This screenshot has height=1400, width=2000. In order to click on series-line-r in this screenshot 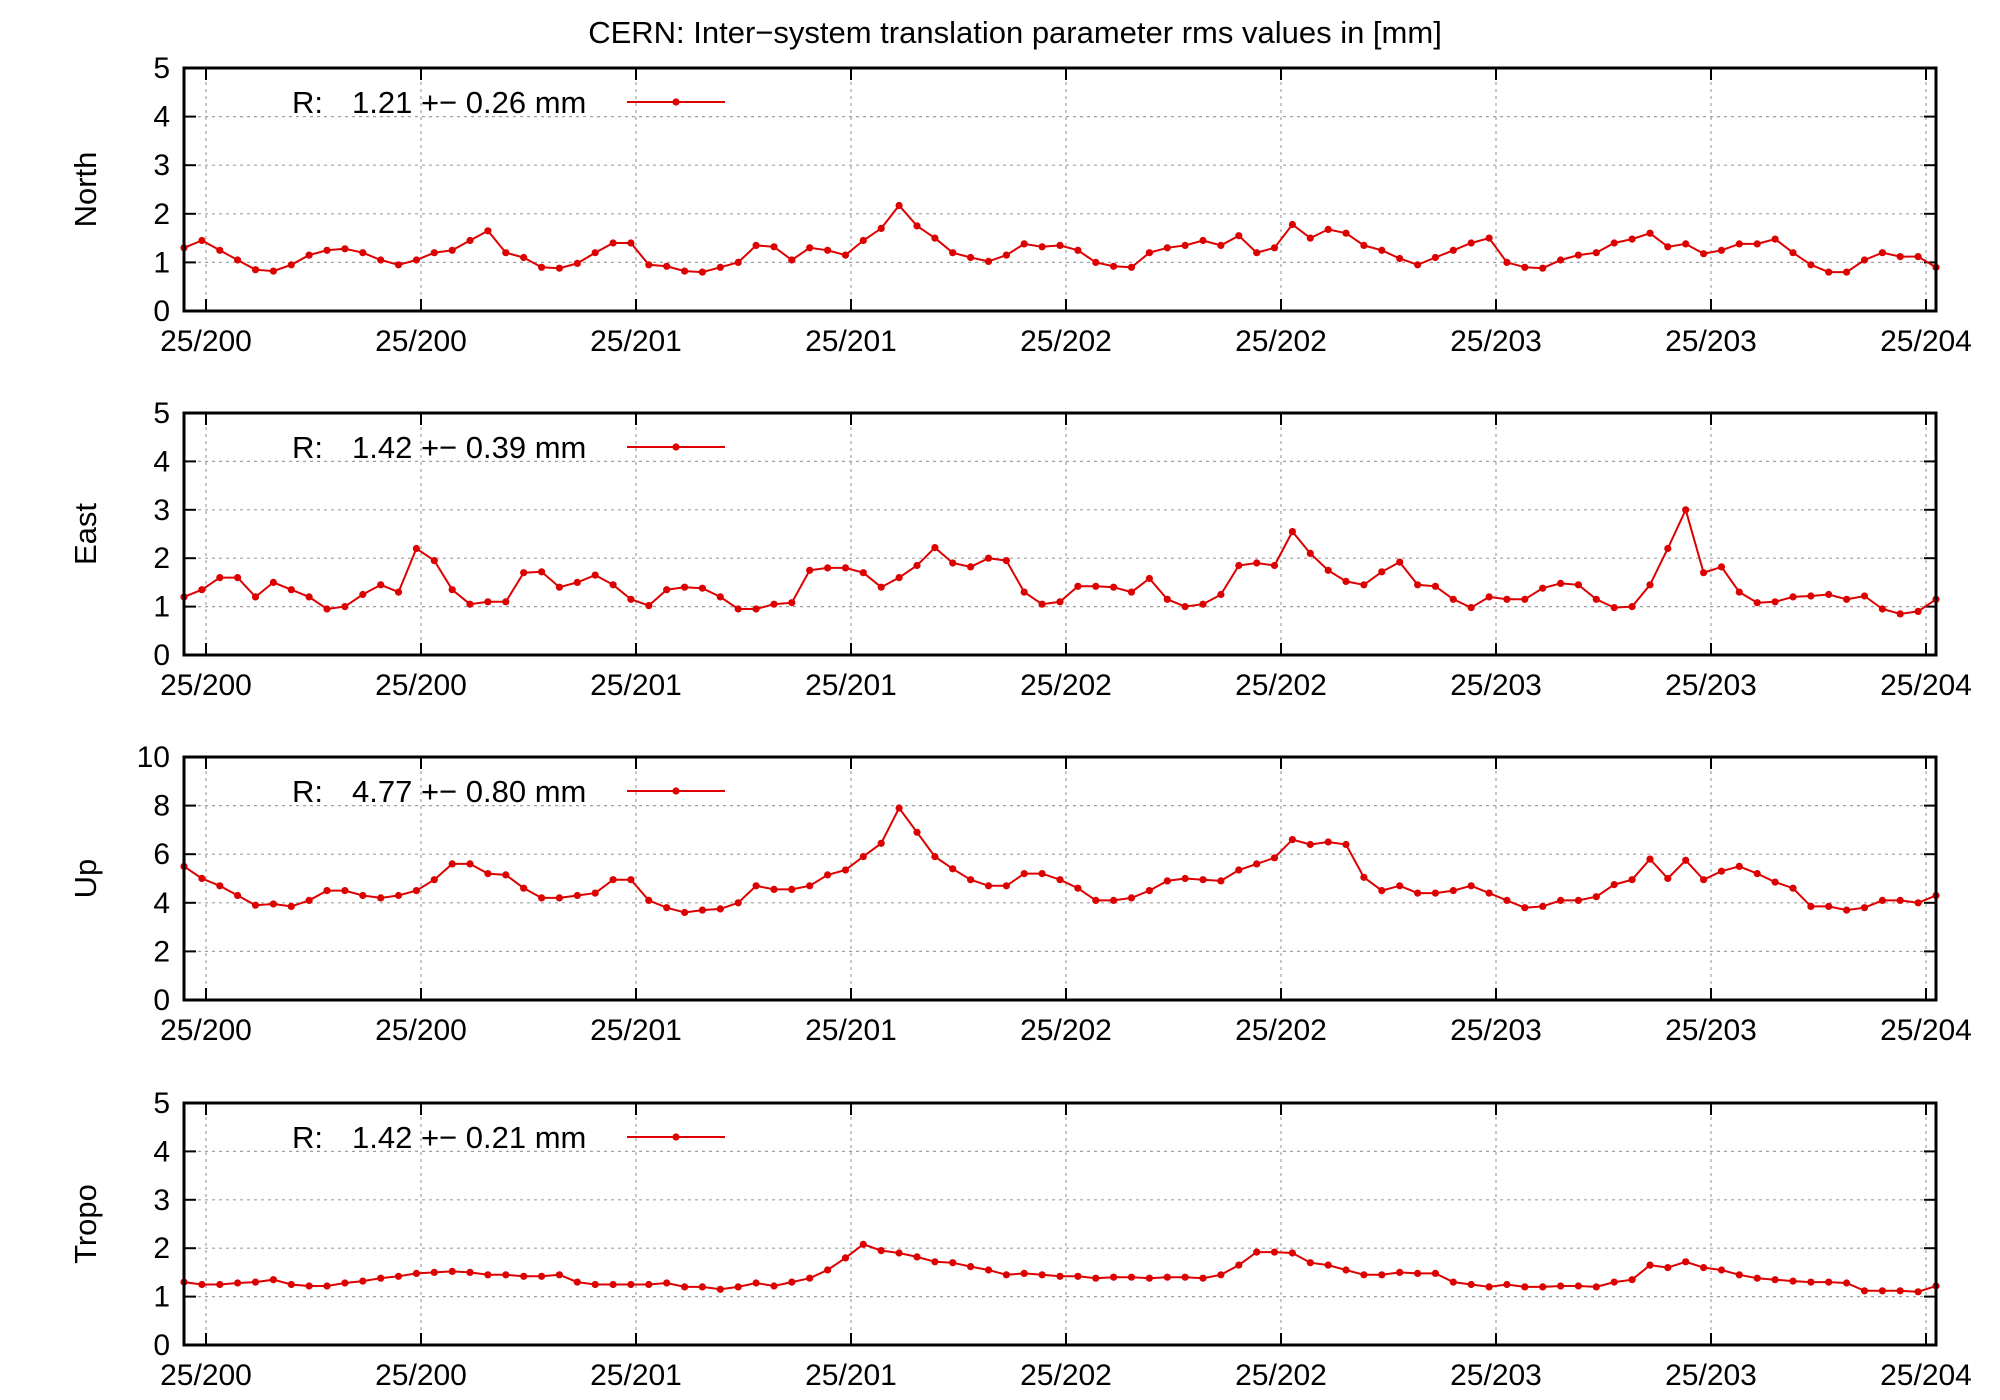, I will do `click(1060, 860)`.